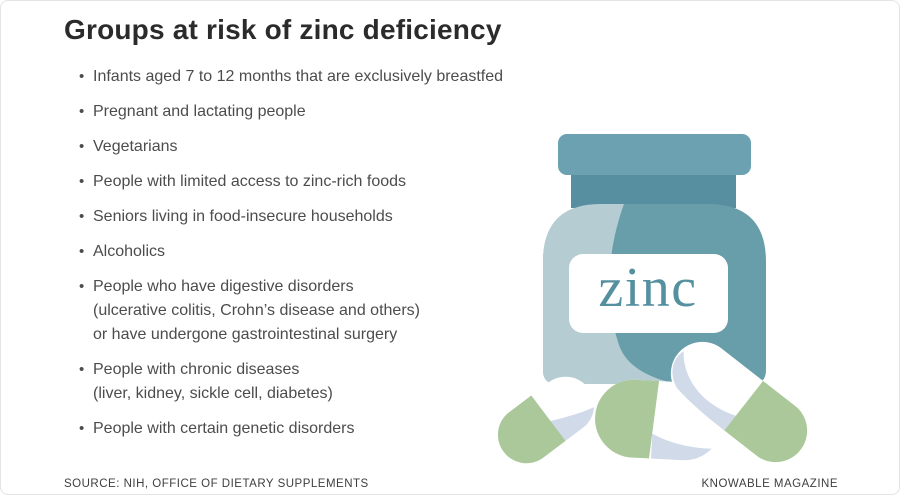  I want to click on bottle-neck, so click(653, 190).